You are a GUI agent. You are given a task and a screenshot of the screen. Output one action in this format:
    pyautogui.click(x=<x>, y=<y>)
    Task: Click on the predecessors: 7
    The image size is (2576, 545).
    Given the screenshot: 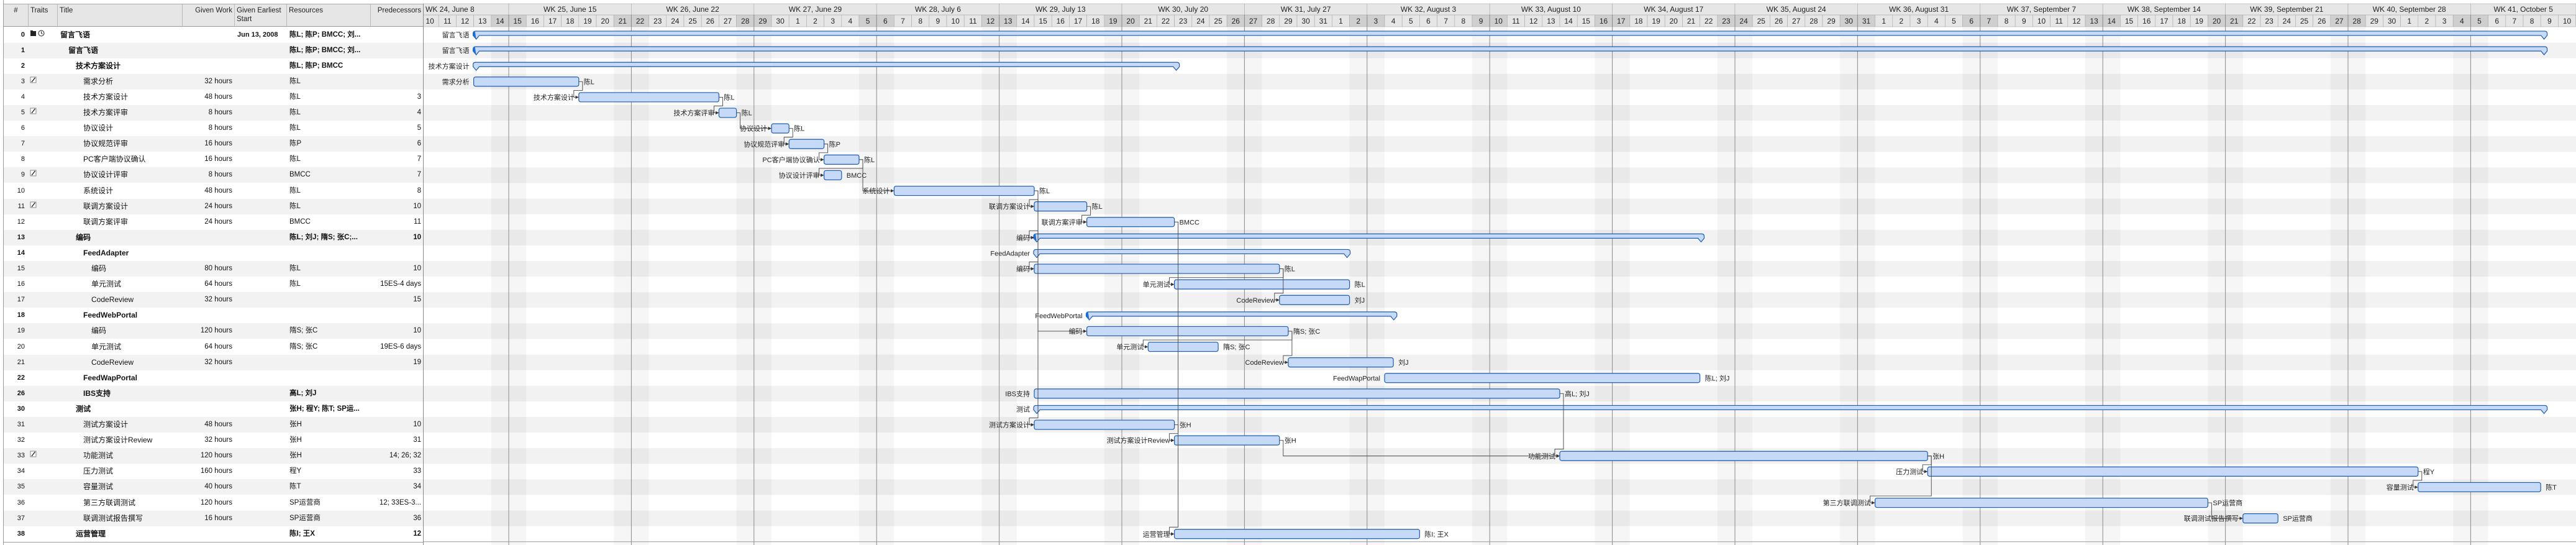 What is the action you would take?
    pyautogui.click(x=419, y=175)
    